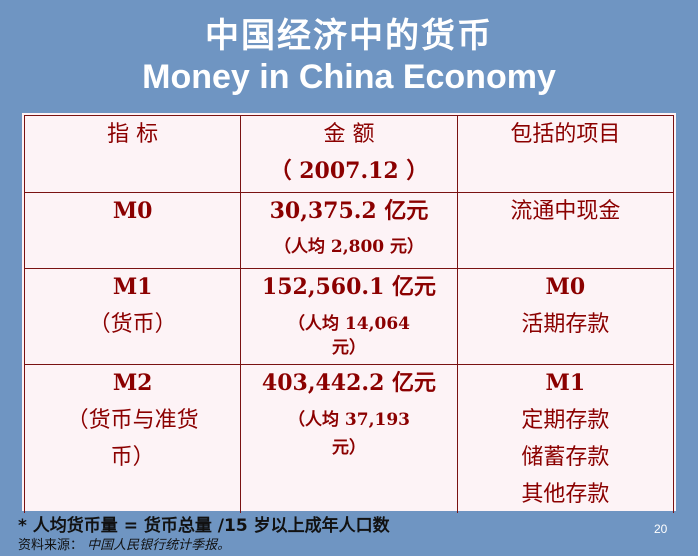 Image resolution: width=698 pixels, height=556 pixels. What do you see at coordinates (349, 171) in the screenshot?
I see `header-amount-date: （ 2007.12 ）` at bounding box center [349, 171].